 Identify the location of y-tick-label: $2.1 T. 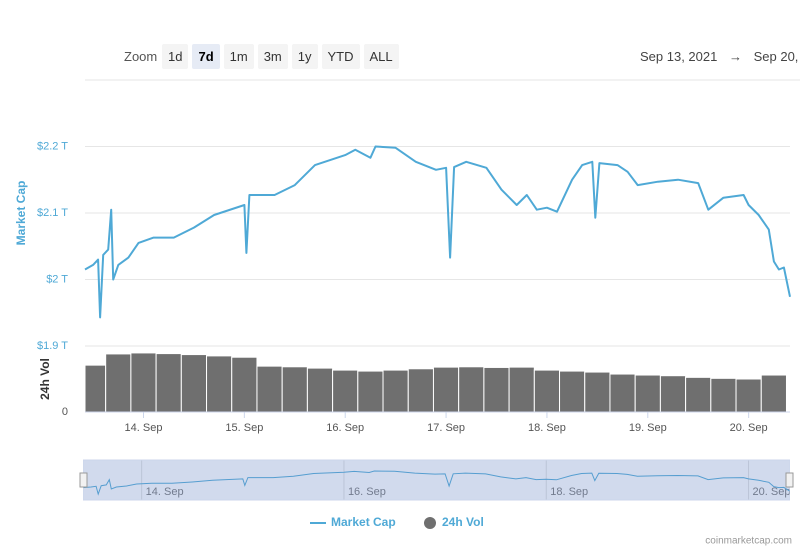
(52, 213).